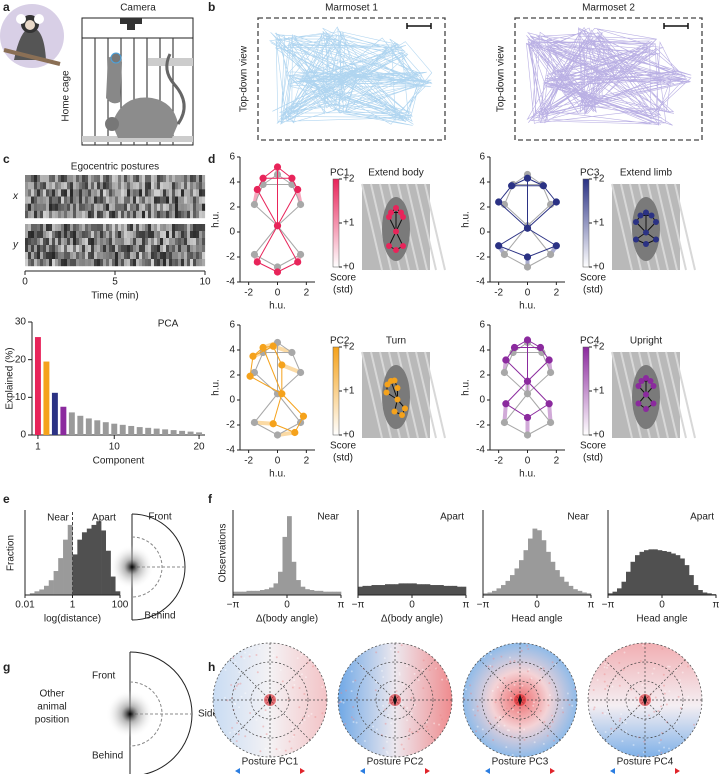 Image resolution: width=720 pixels, height=774 pixels. Describe the element at coordinates (411, 553) in the screenshot. I see `axes` at that location.